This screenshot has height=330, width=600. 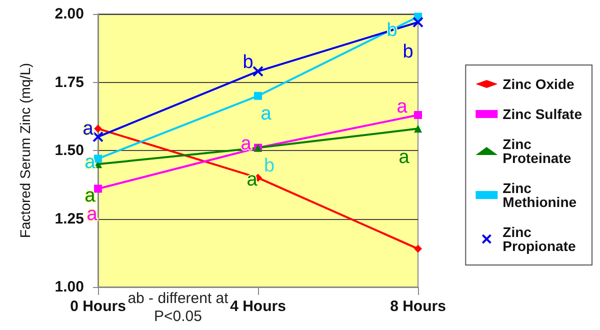 I want to click on legend-label: Zinc Oxide, so click(x=538, y=84).